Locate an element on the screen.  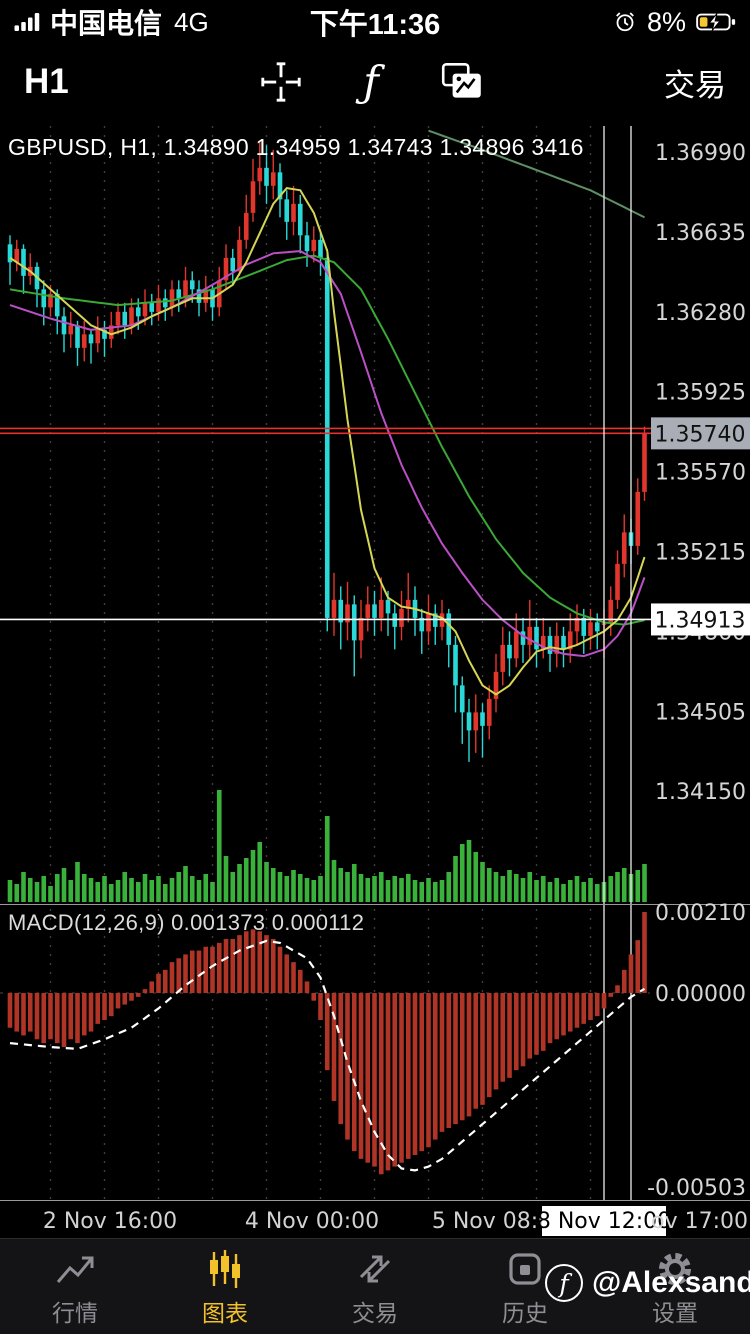
cellular-signal-icon is located at coordinates (27, 22).